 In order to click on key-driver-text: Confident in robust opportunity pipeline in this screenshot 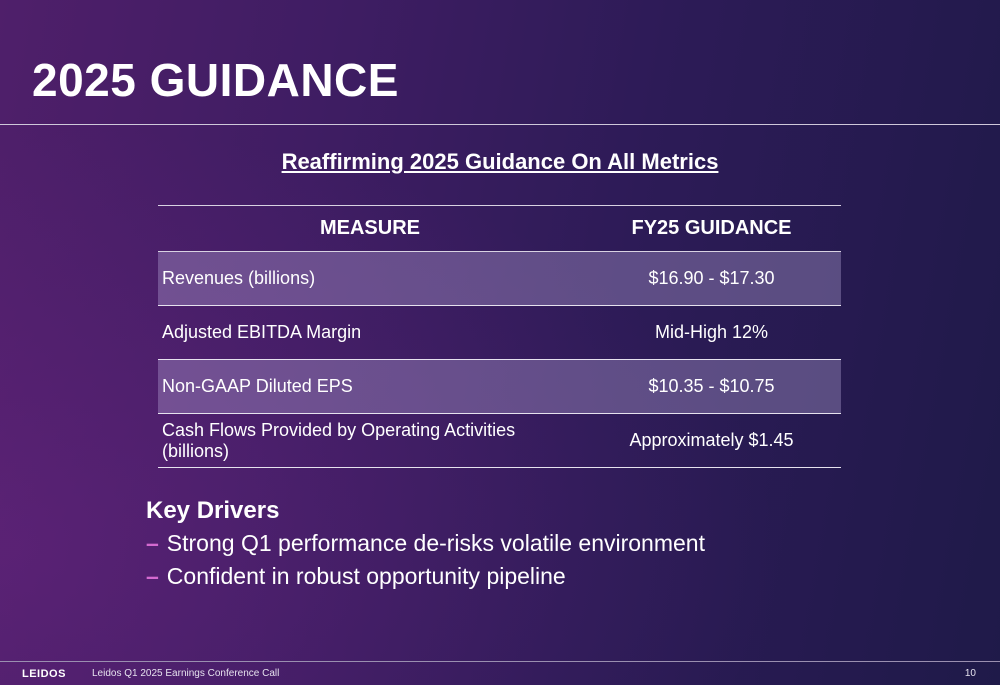, I will do `click(366, 576)`.